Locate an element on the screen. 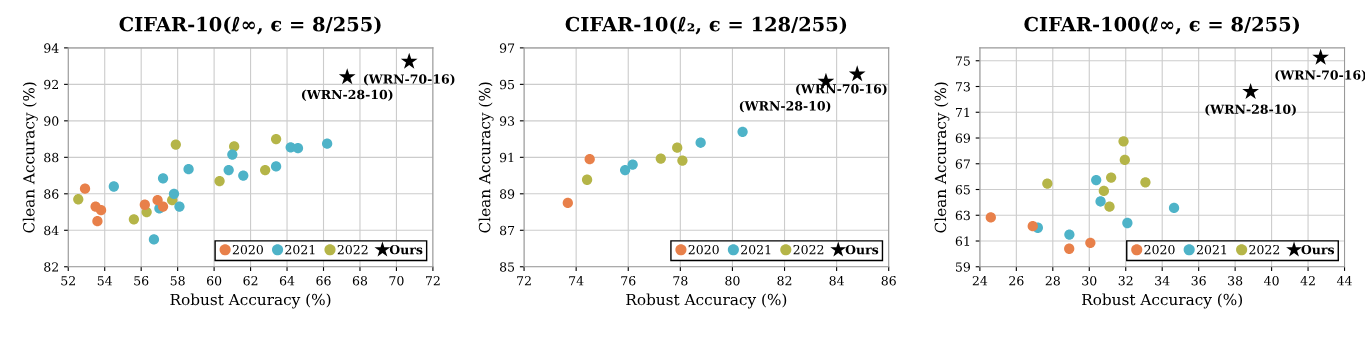  x-tick-label: 36 is located at coordinates (1198, 281).